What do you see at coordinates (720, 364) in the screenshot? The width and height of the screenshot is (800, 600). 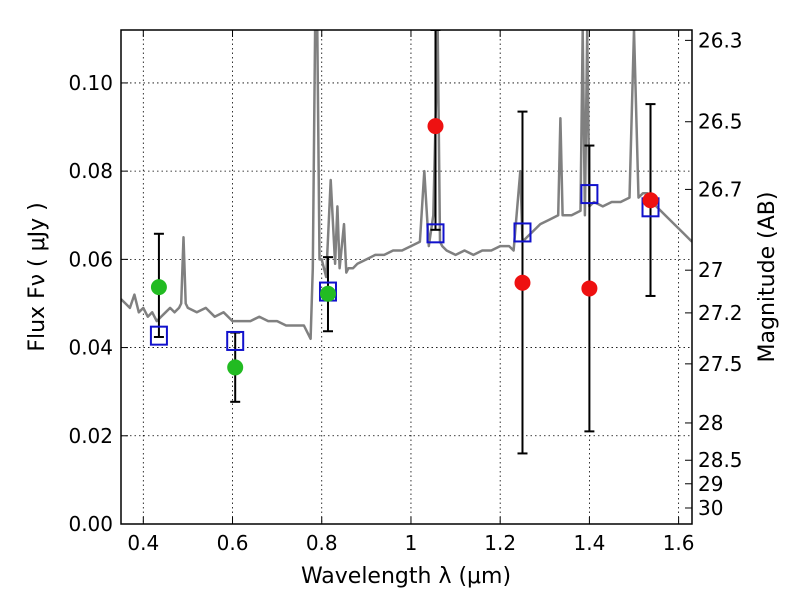 I see `right-tick-label: 27.5` at bounding box center [720, 364].